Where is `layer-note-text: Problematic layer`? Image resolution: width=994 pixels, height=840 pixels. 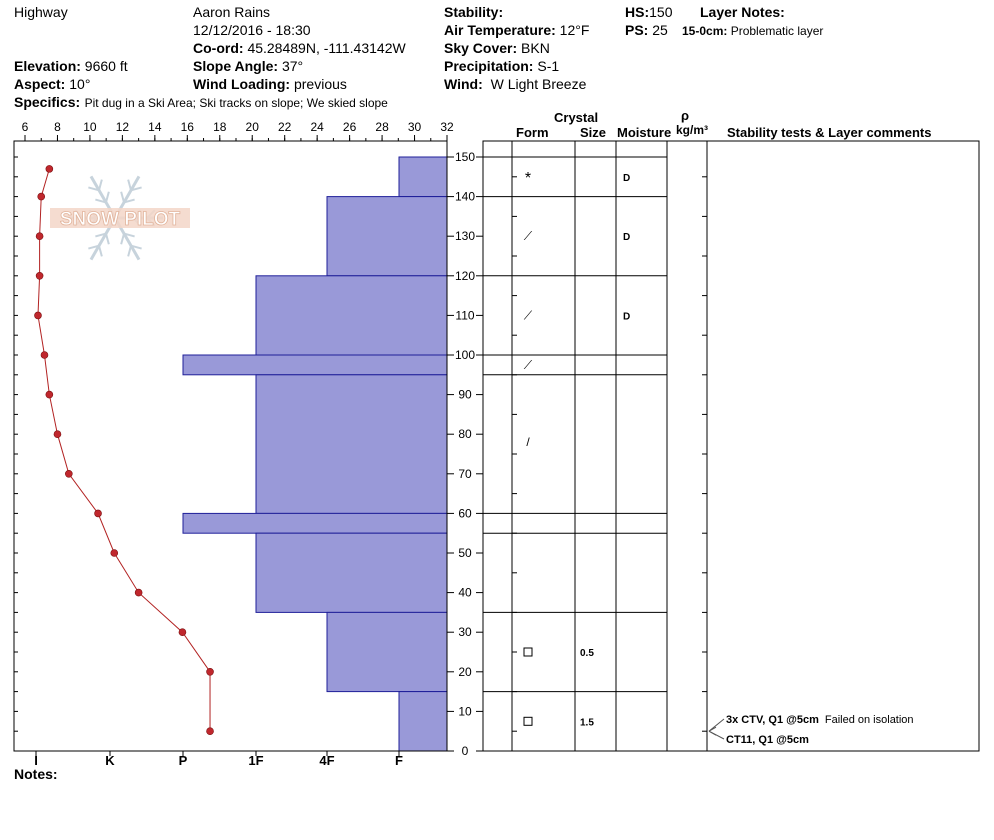 layer-note-text: Problematic layer is located at coordinates (777, 31).